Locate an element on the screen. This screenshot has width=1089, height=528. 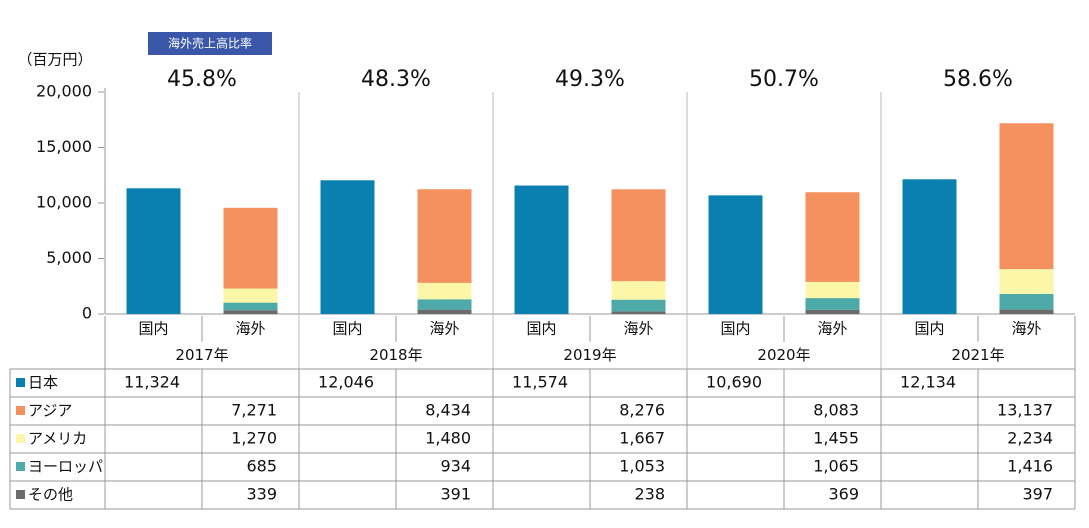
y-tick-label: 20,000 is located at coordinates (64, 91).